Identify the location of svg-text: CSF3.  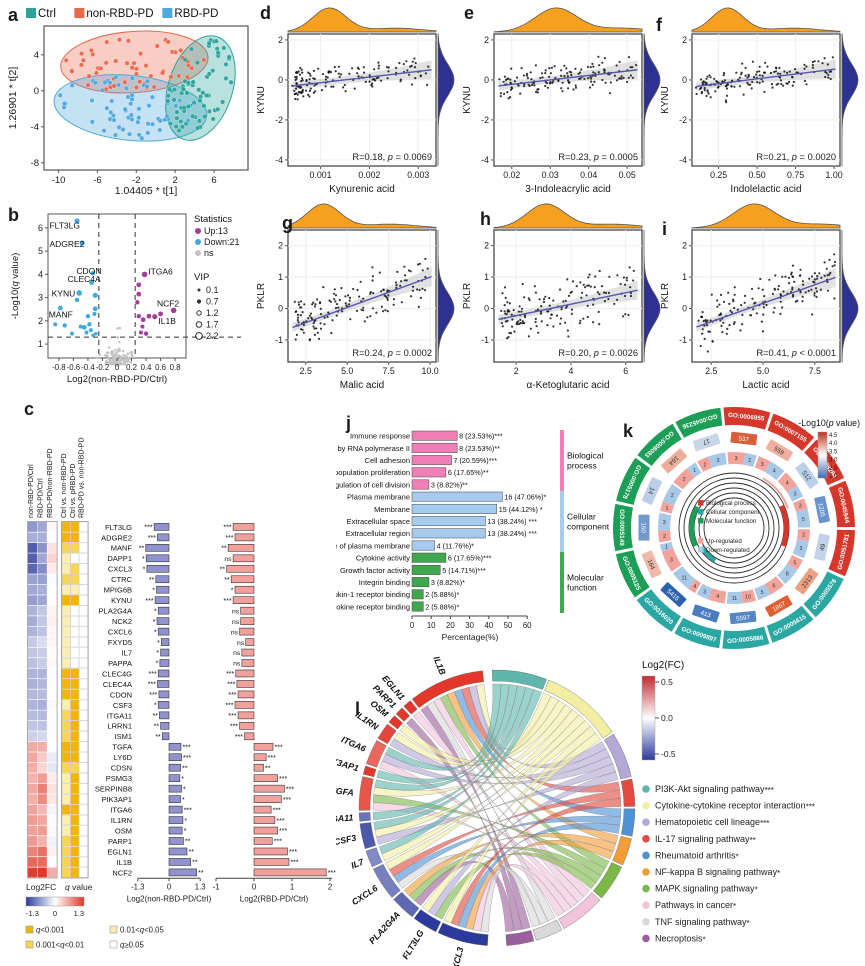
(122, 705).